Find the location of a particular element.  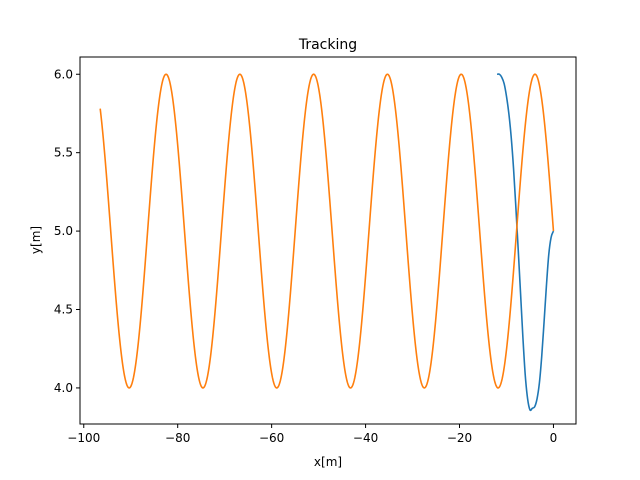

x-axis-ticks: −100 −80 −60 −40 −20 0 is located at coordinates (312, 434).